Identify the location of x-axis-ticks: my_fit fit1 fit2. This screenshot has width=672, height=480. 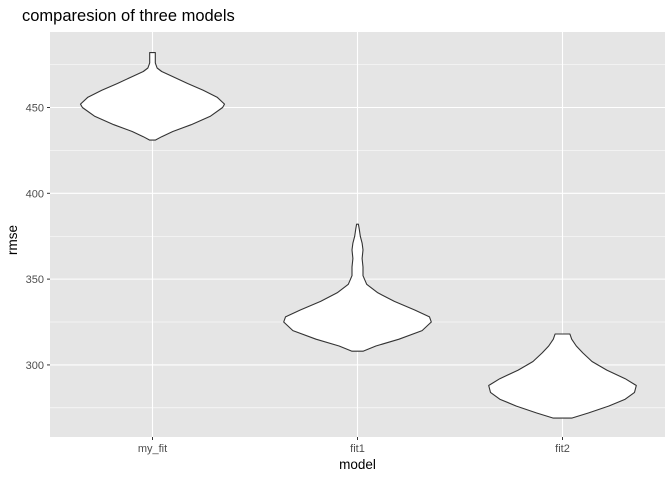
(354, 446).